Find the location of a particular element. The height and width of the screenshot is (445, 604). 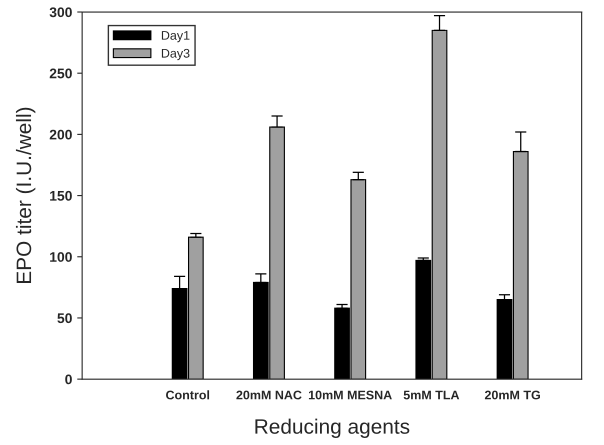

y-tick-label: 250 is located at coordinates (61, 73).